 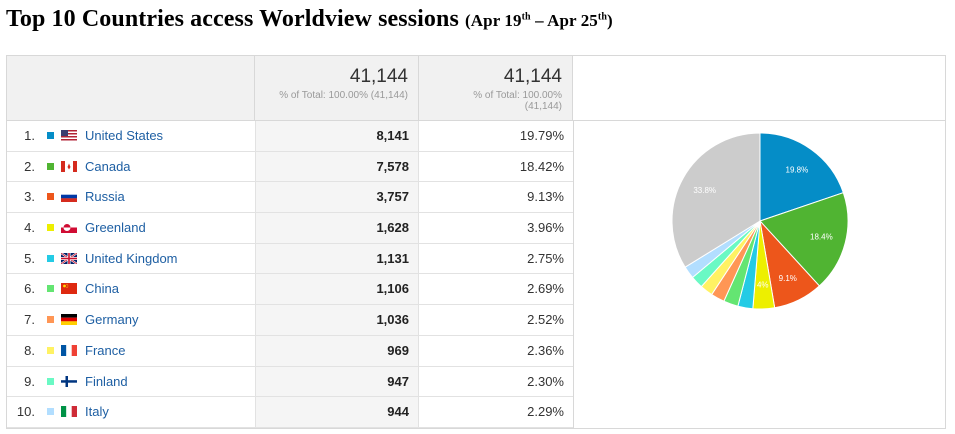 I want to click on russia-flag-icon, so click(x=69, y=197).